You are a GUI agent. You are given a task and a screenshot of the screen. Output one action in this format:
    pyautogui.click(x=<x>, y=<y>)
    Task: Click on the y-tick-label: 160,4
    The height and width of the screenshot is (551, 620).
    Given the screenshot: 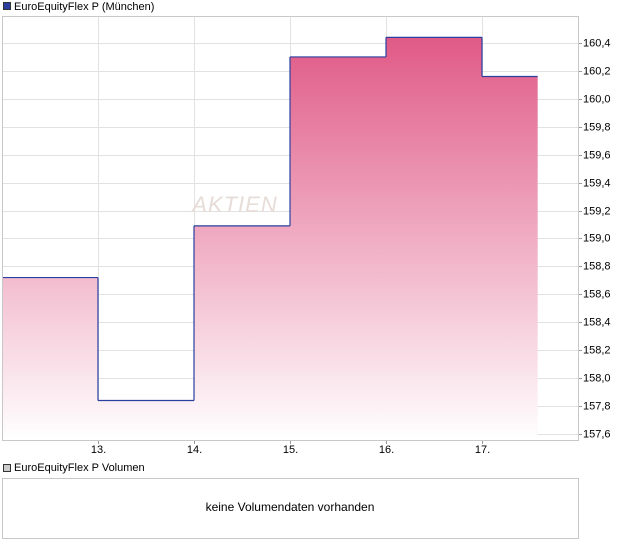 What is the action you would take?
    pyautogui.click(x=597, y=43)
    